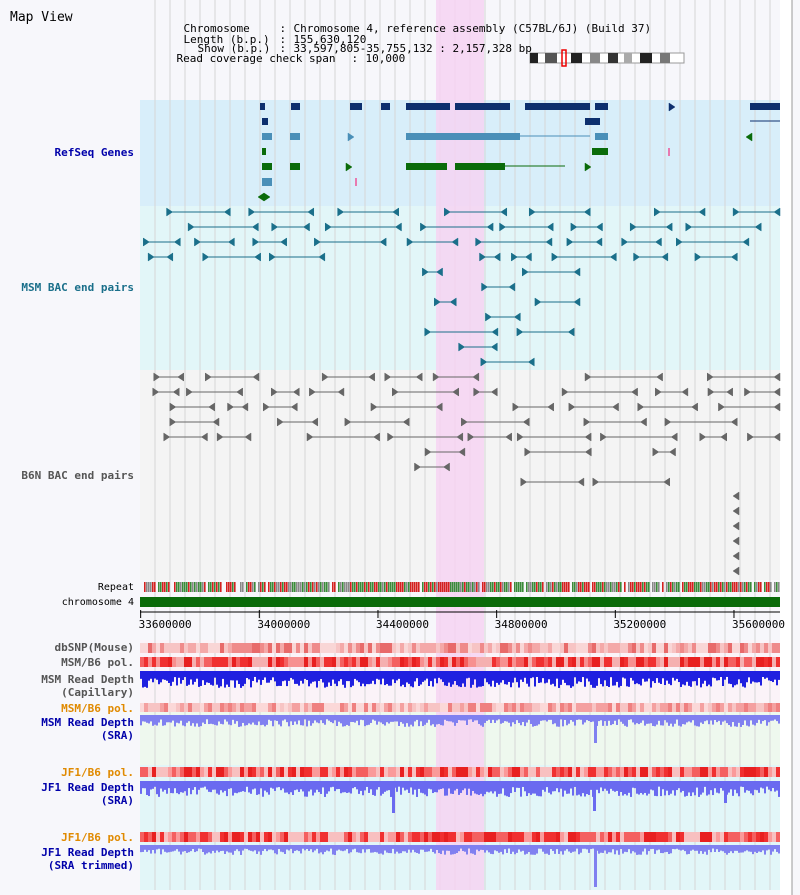  What do you see at coordinates (97, 772) in the screenshot?
I see `track-label-jf1-b6-pol: JF1/B6 pol.` at bounding box center [97, 772].